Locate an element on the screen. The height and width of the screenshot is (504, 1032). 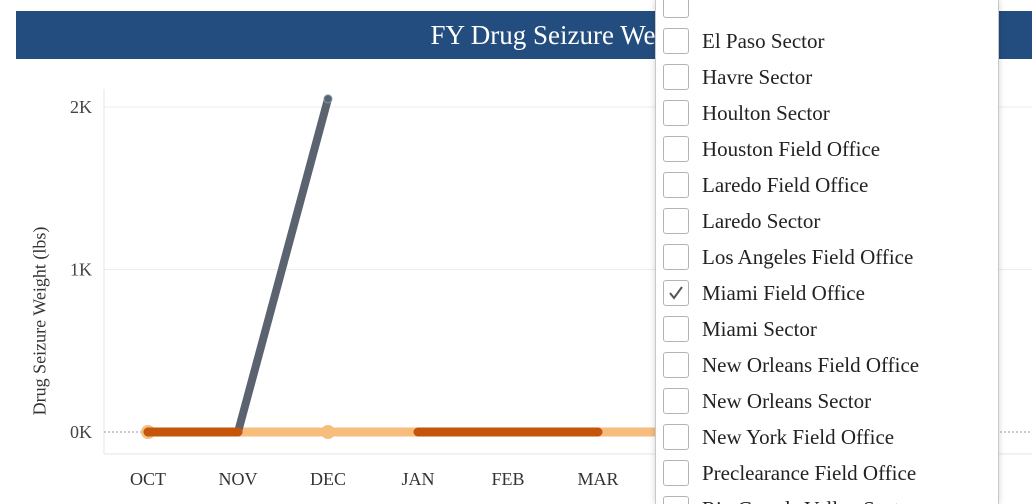
series-line is located at coordinates (238, 265).